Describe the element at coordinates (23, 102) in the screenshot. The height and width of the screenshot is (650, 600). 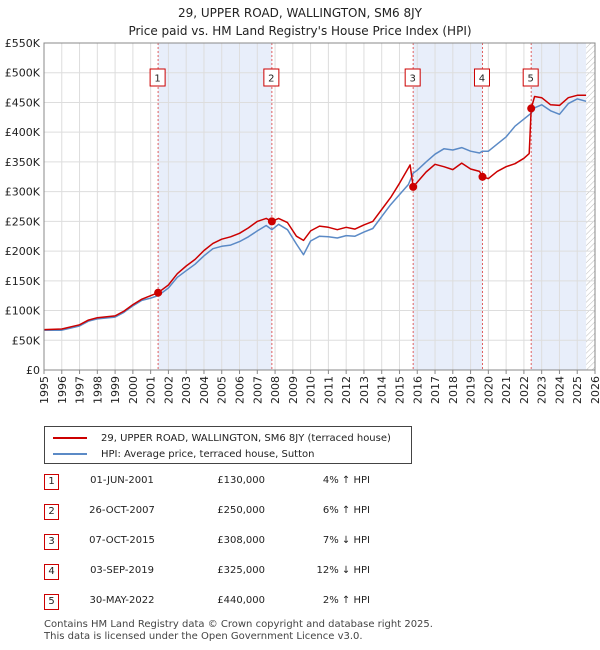
I see `y-tick-label-9: £450K` at that location.